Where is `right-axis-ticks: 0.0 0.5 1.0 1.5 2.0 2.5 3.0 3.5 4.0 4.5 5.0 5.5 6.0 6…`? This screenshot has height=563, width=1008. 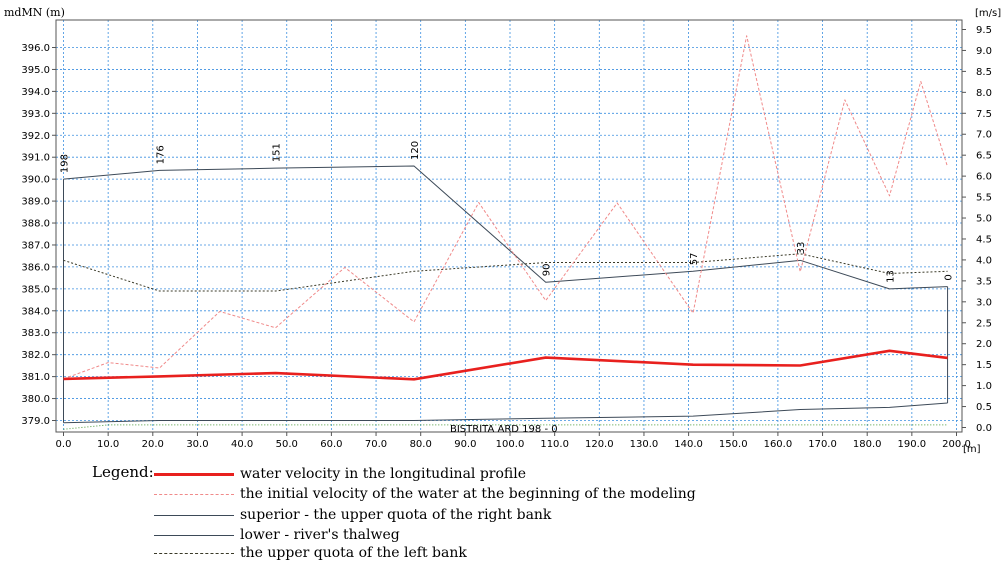 right-axis-ticks: 0.0 0.5 1.0 1.5 2.0 2.5 3.0 3.5 4.0 4.5 5.0 5.5 6.0 6… is located at coordinates (977, 229).